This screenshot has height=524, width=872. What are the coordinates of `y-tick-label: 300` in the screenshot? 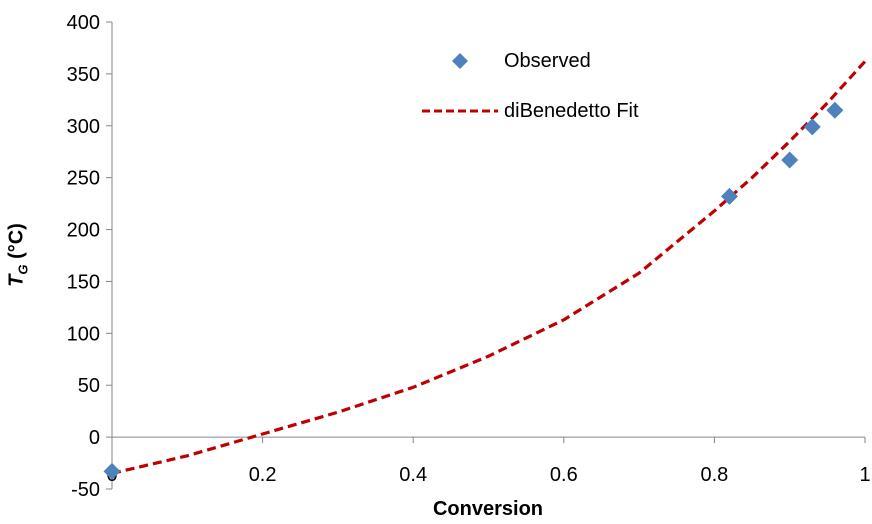 It's located at (83, 127).